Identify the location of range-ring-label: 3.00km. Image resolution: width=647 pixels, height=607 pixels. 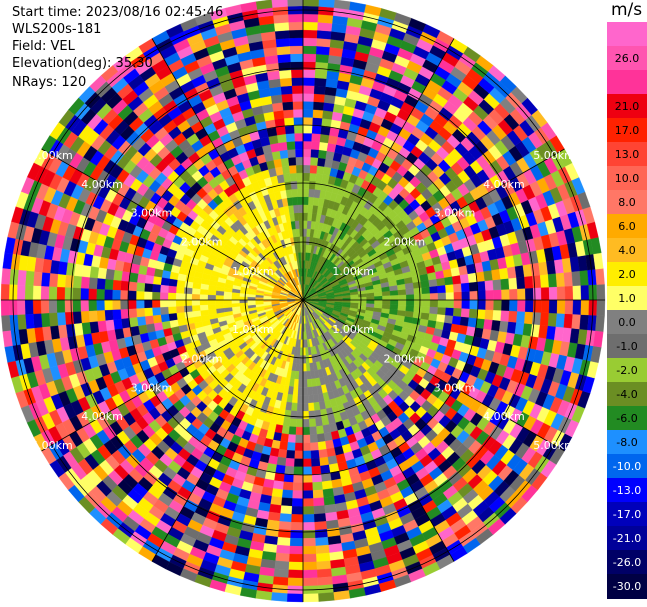
(152, 213).